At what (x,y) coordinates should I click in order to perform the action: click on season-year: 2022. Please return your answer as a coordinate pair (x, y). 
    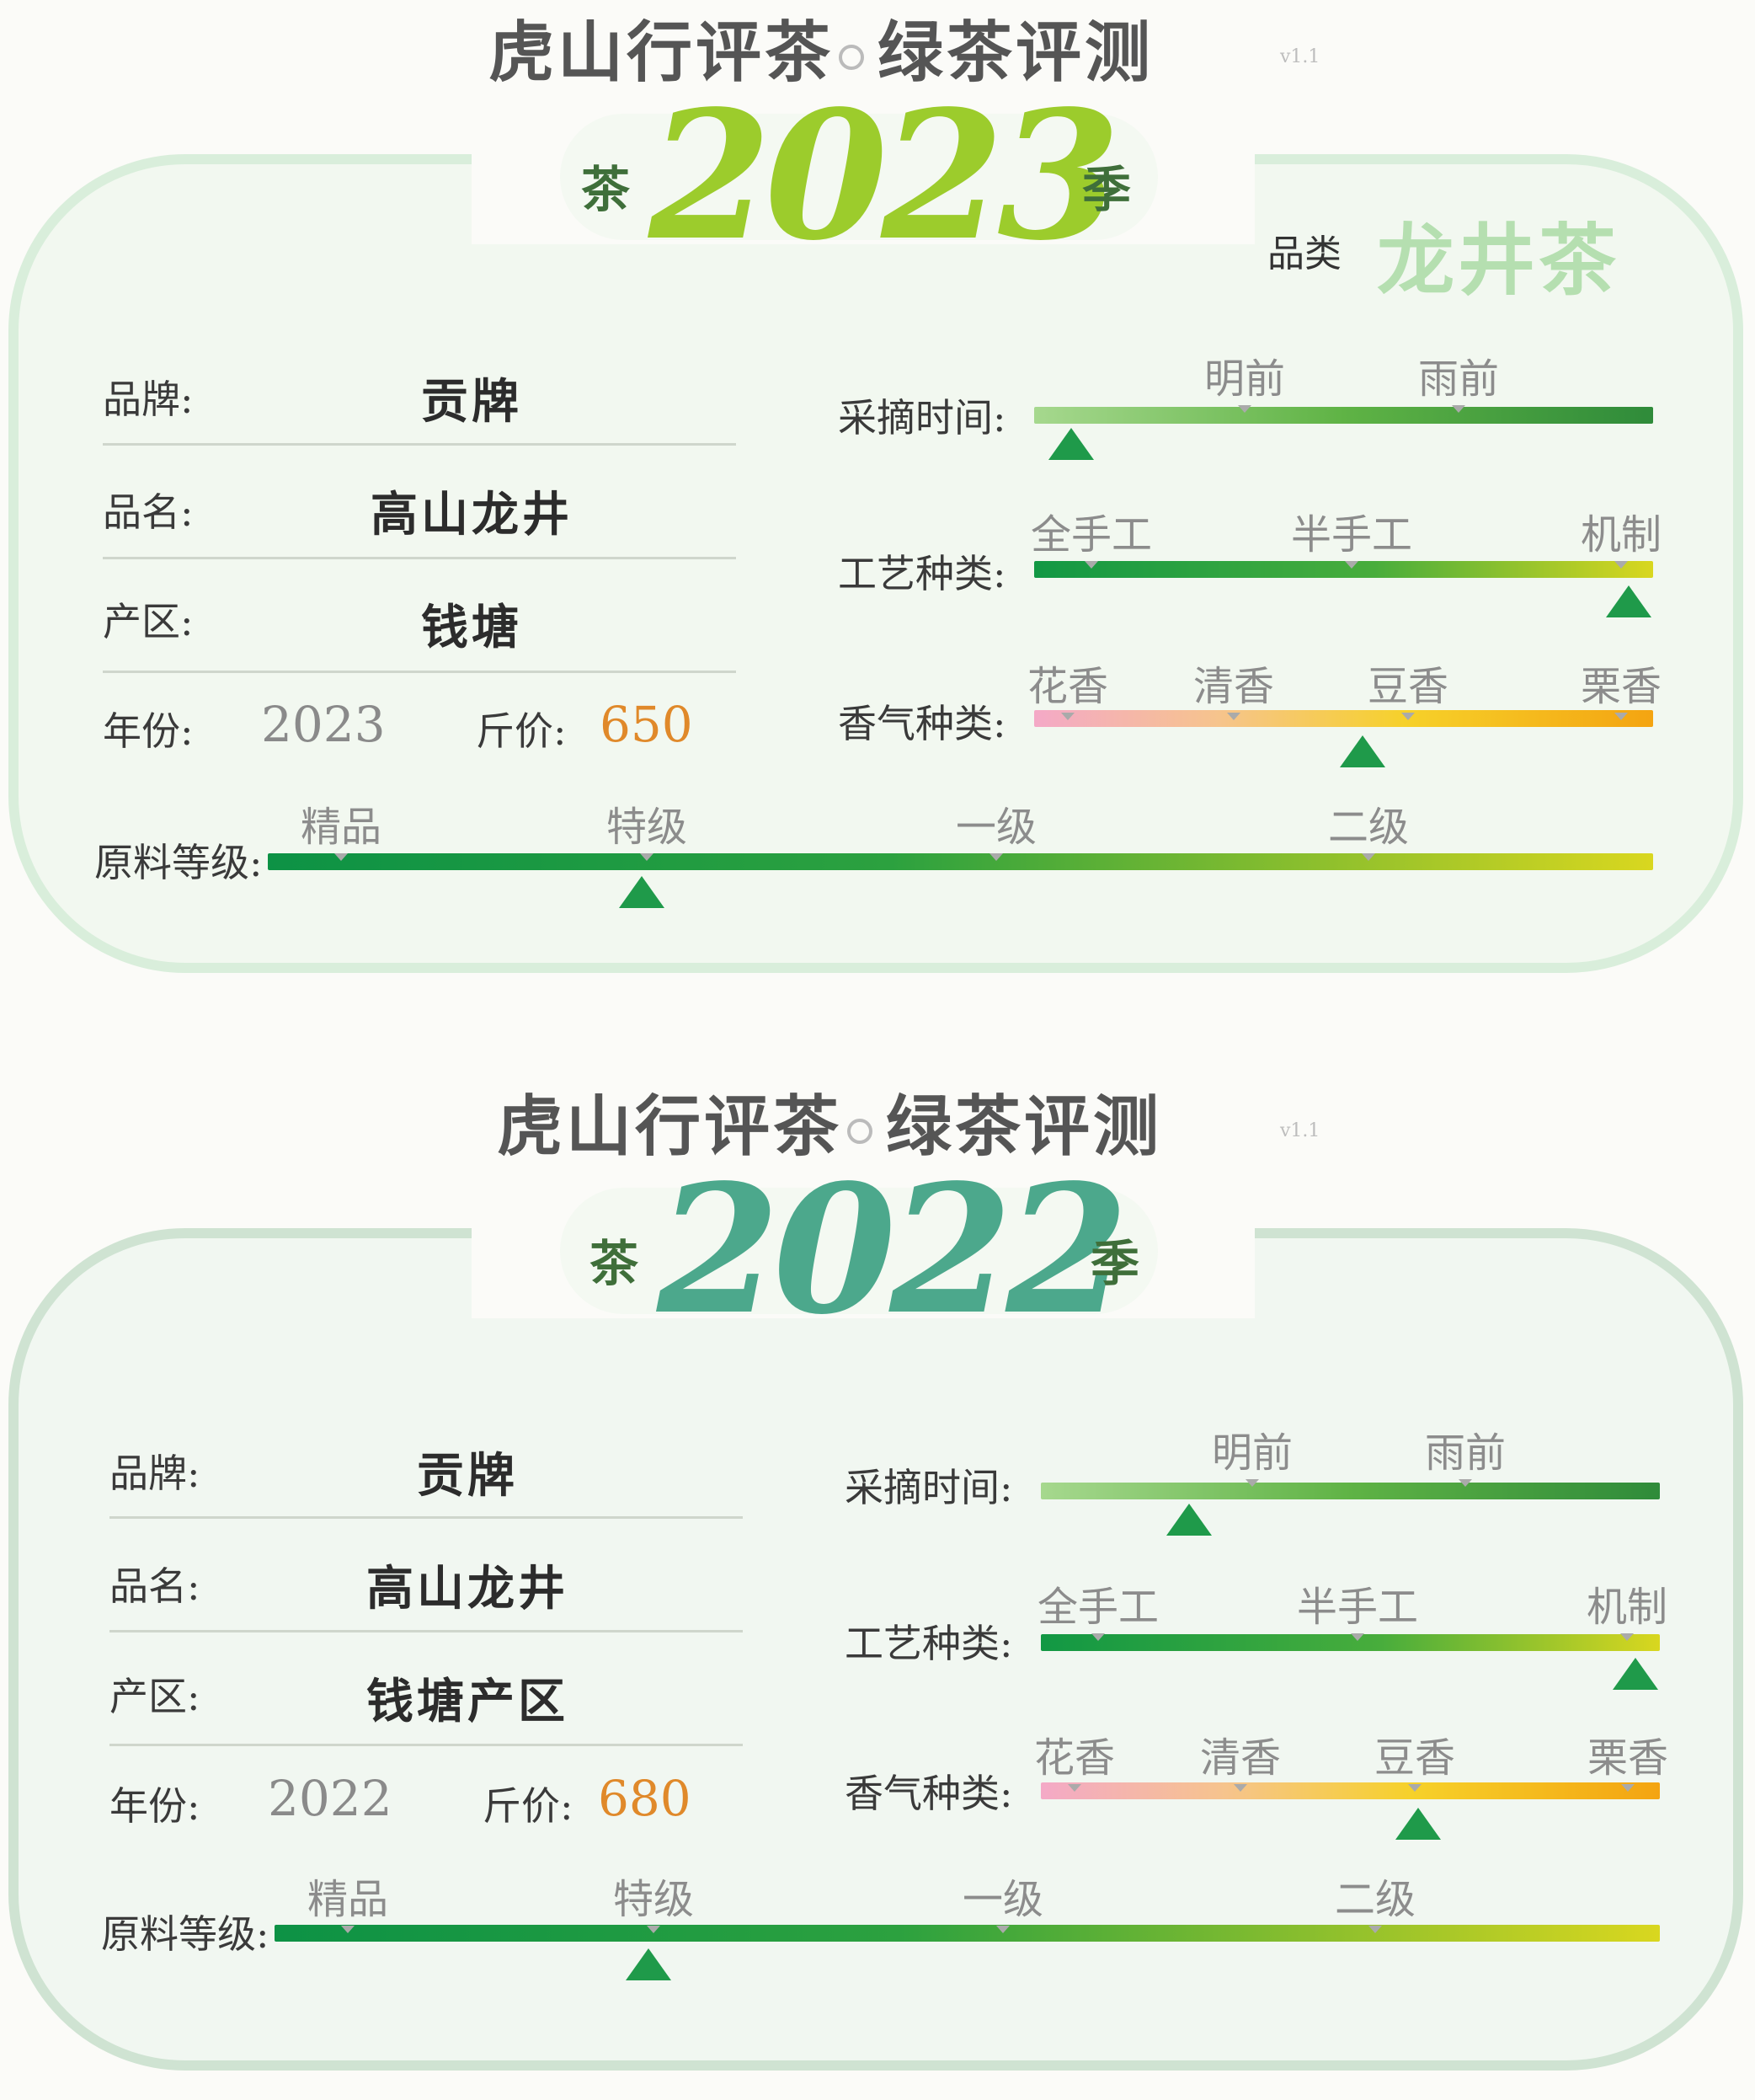
    Looking at the image, I should click on (892, 1250).